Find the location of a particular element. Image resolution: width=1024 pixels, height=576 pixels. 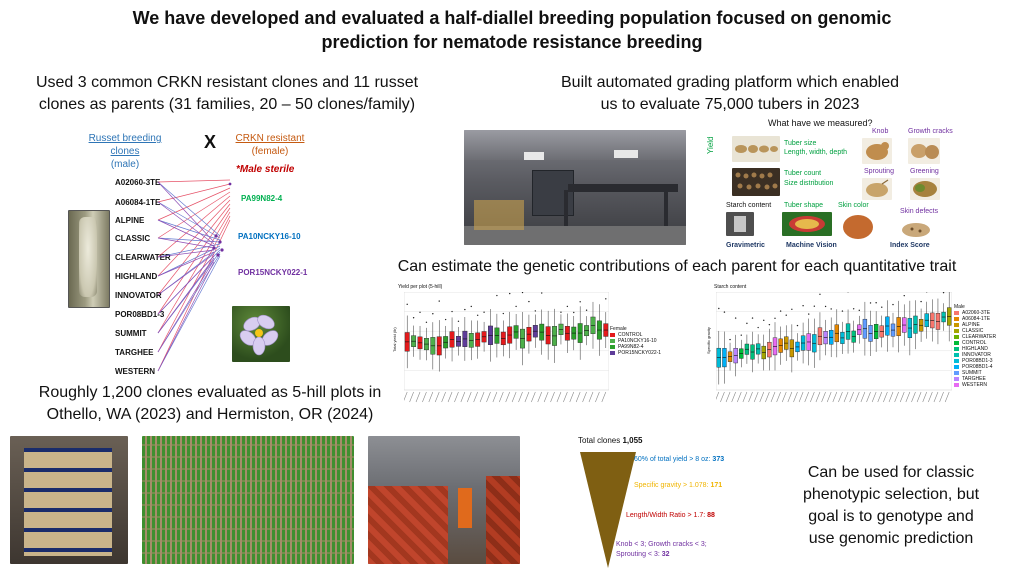

skin-color-label: Skin color is located at coordinates (853, 205).